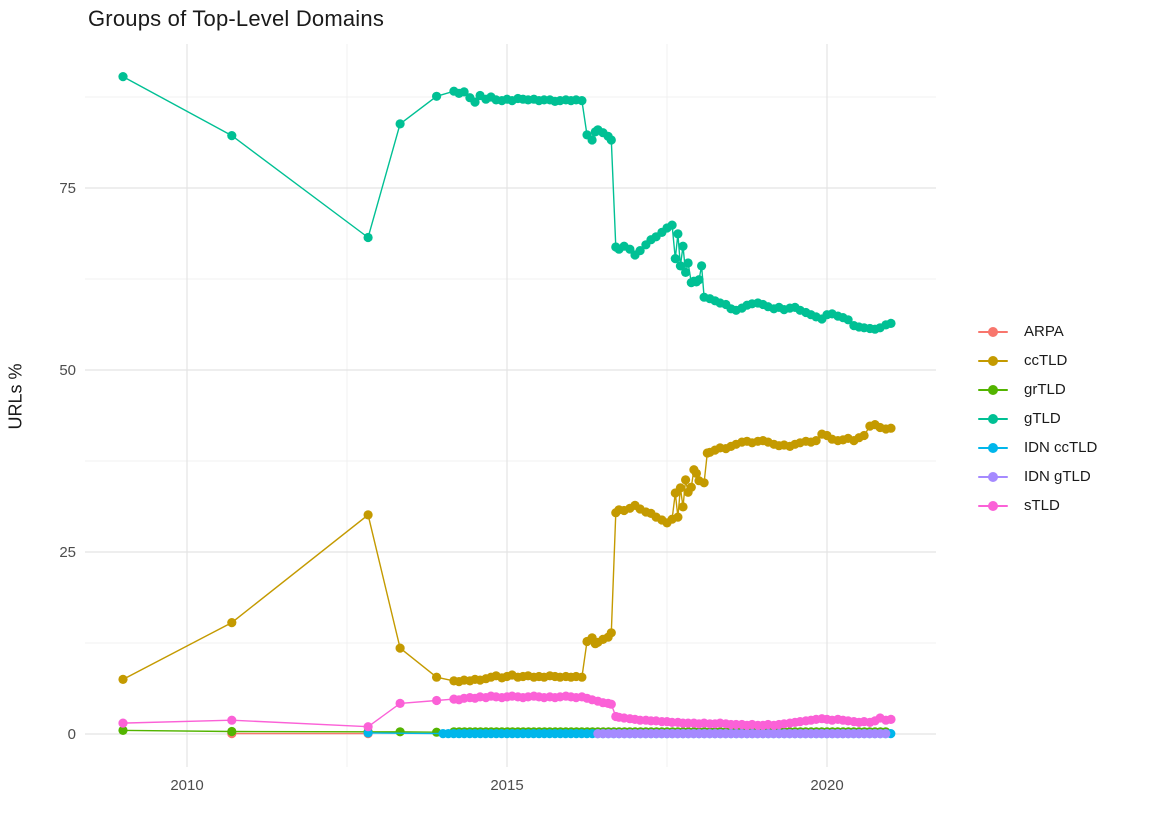 This screenshot has width=1164, height=827. I want to click on legend-item-cctld: ccTLD, so click(1037, 360).